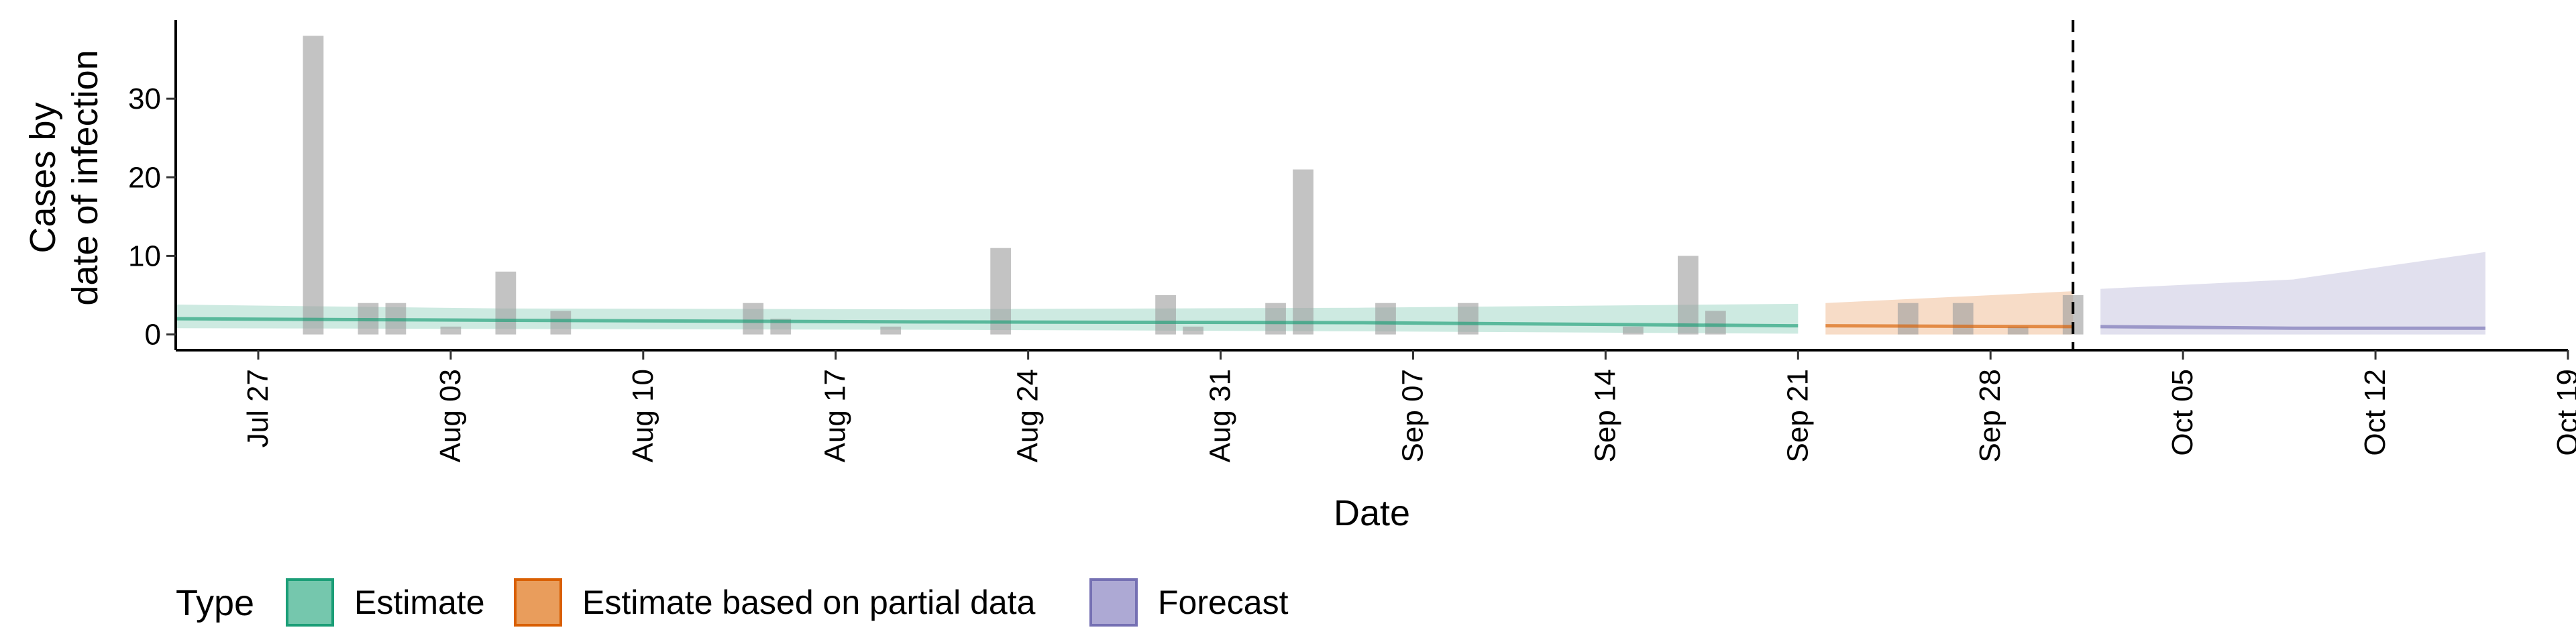 The width and height of the screenshot is (2576, 644). I want to click on legend-label-0: Estimate, so click(419, 602).